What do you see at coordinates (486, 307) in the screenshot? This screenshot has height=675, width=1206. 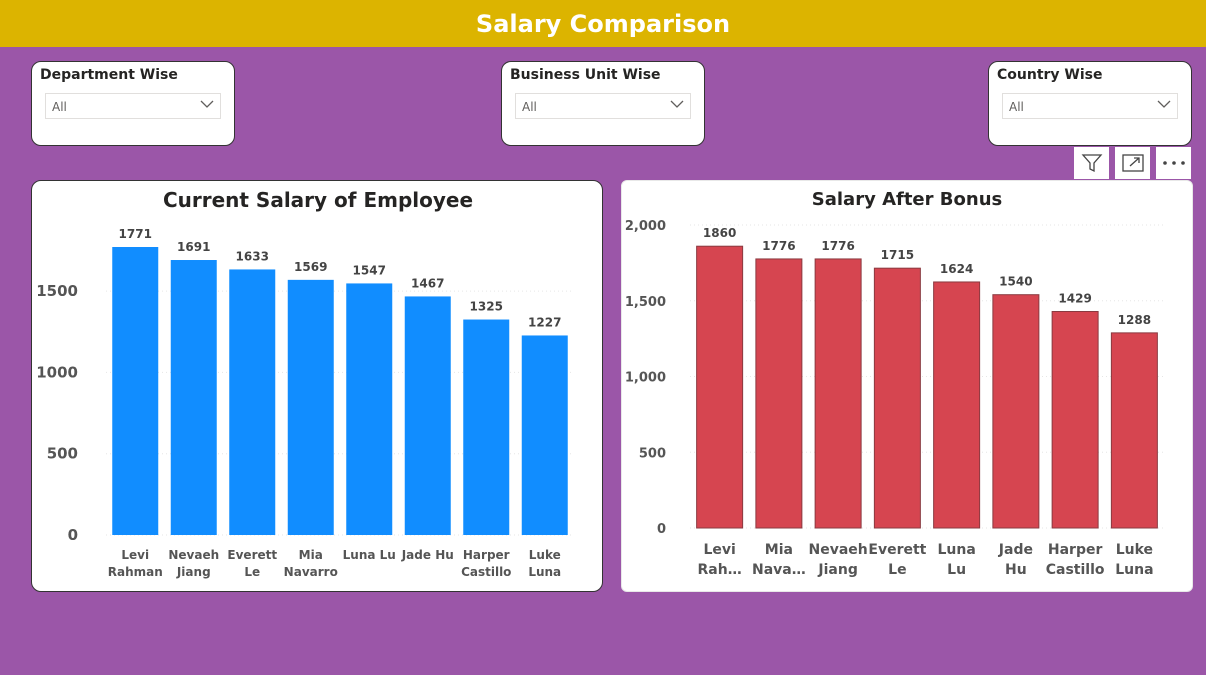 I see `current-salary-data-label: 1325` at bounding box center [486, 307].